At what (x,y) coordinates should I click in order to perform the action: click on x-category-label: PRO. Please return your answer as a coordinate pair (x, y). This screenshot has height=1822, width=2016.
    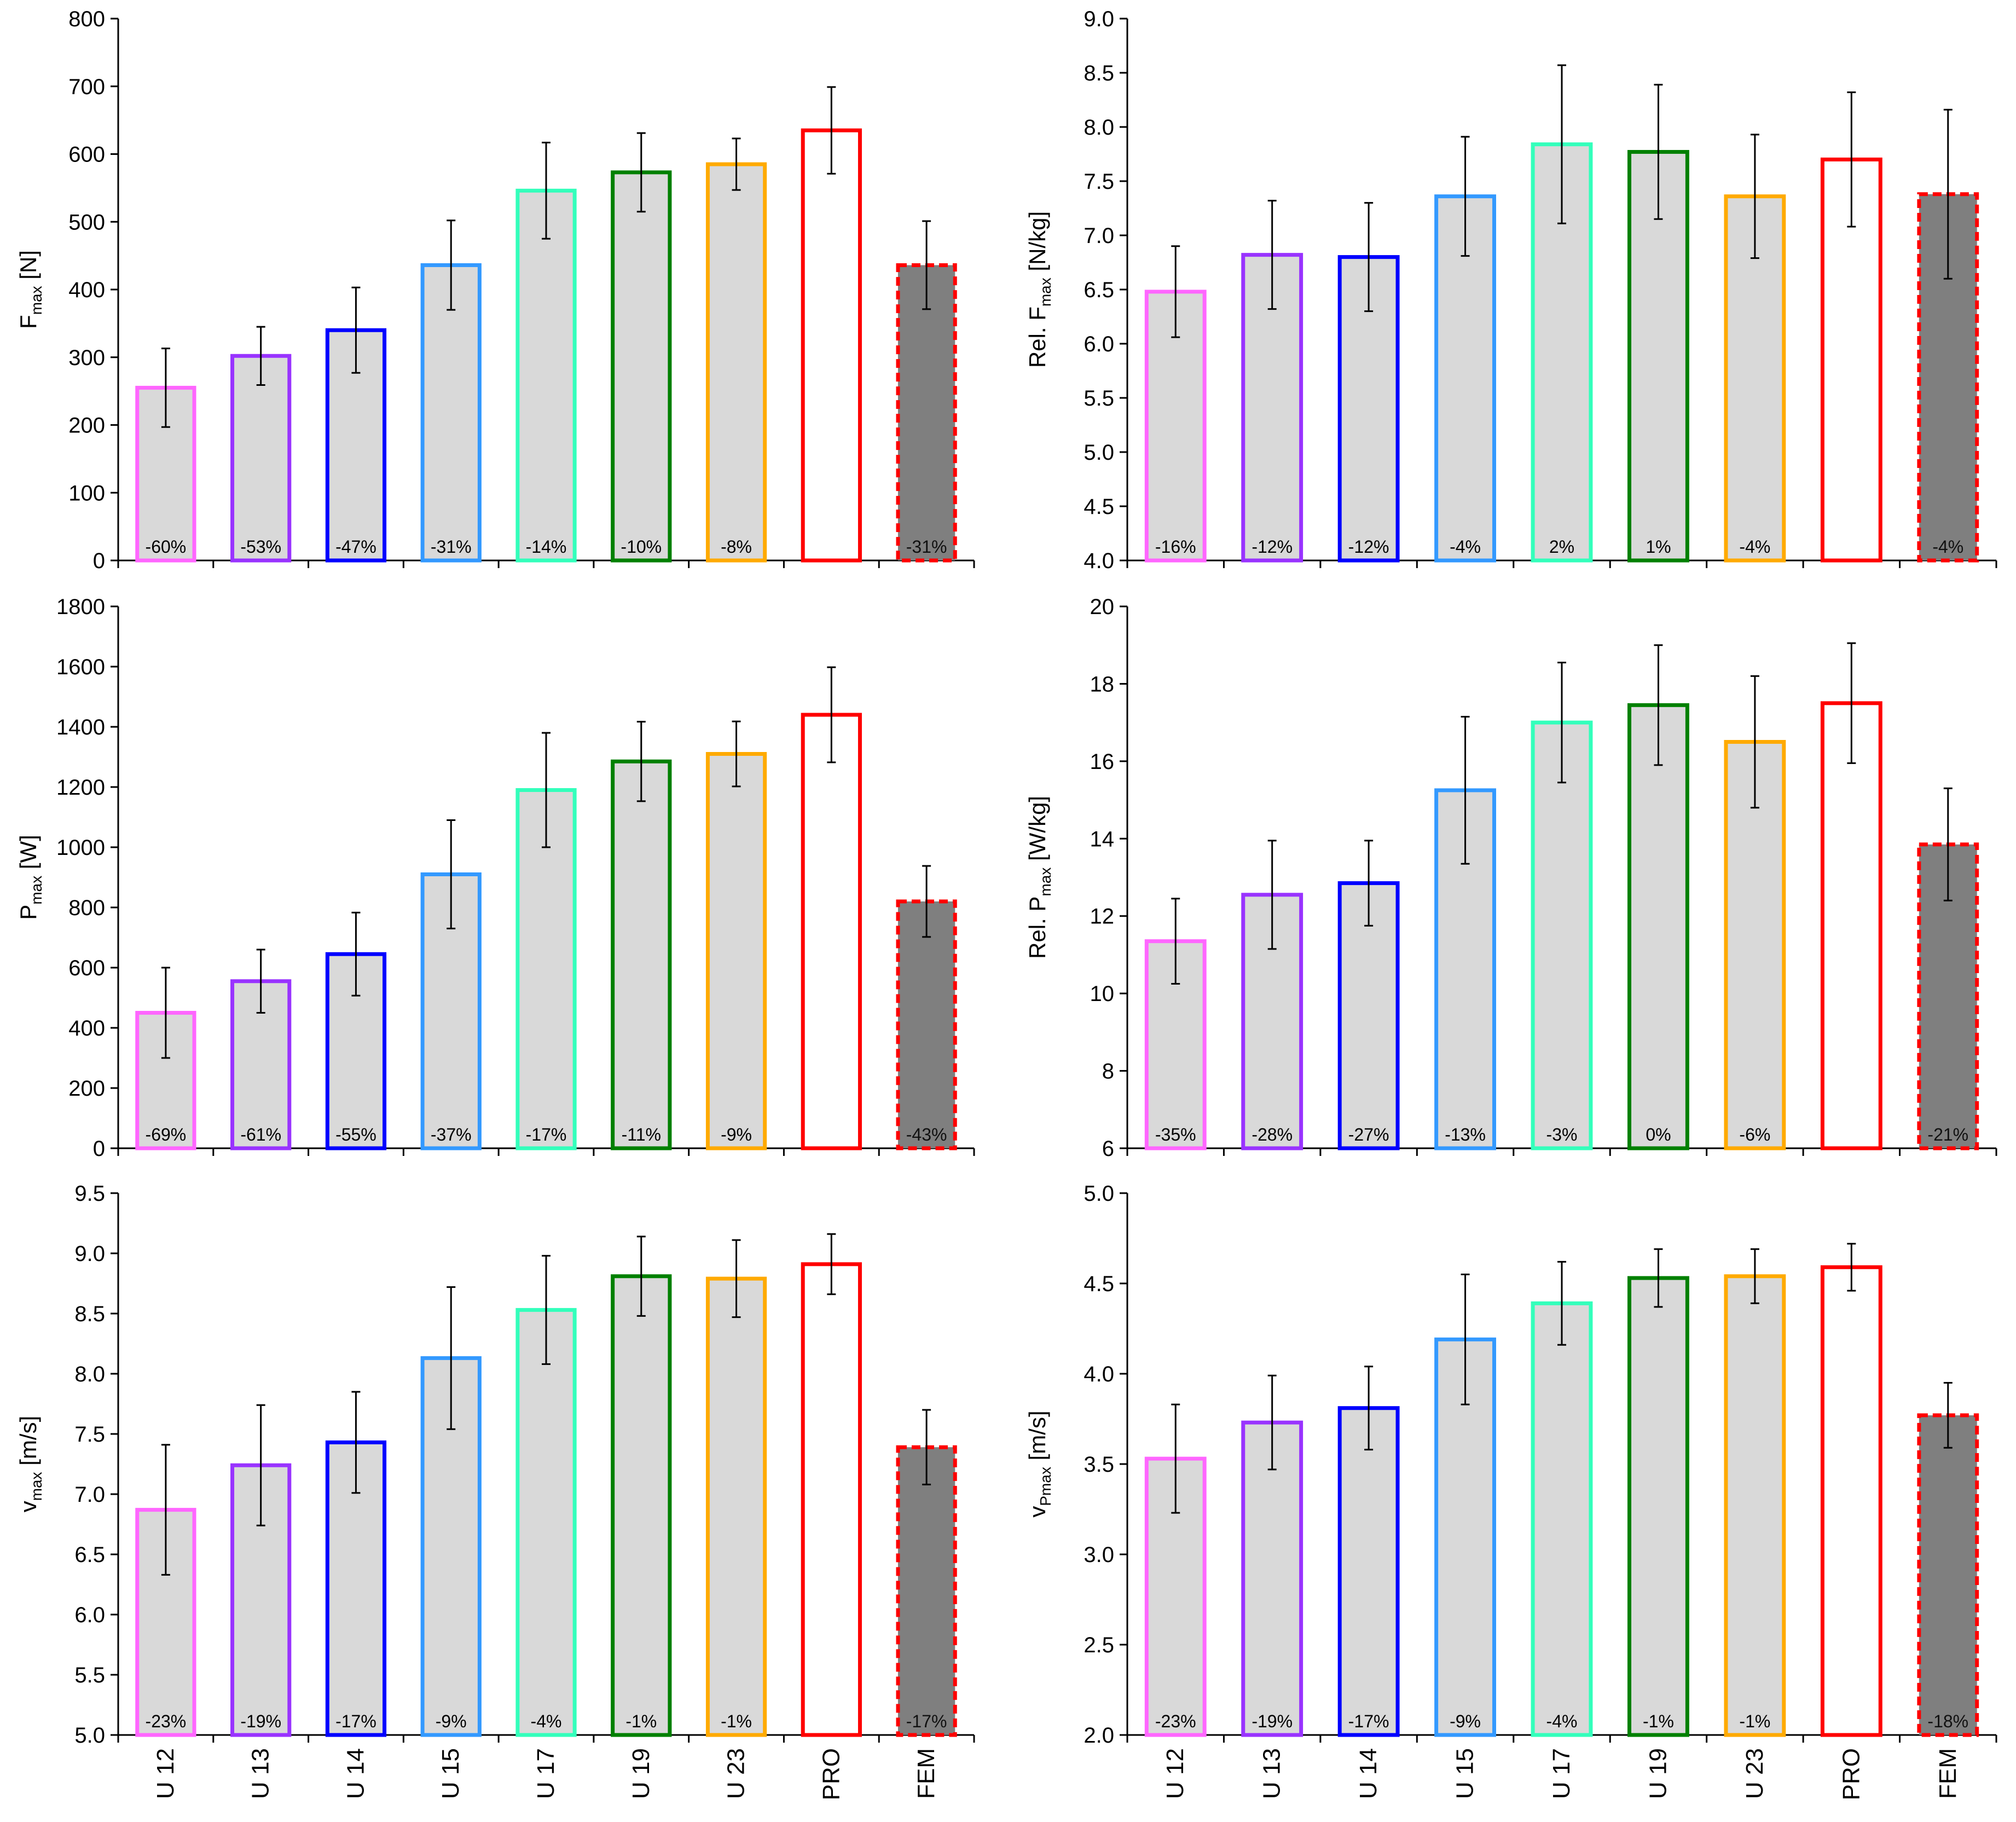
    Looking at the image, I should click on (1851, 1774).